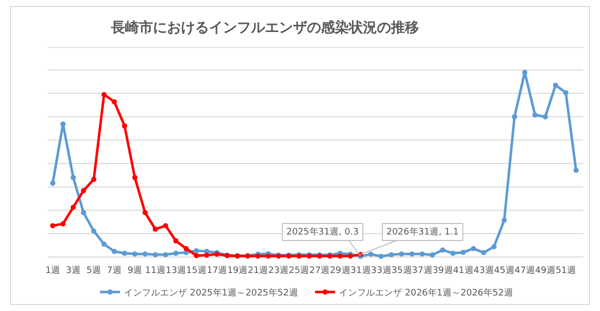 The width and height of the screenshot is (600, 311). I want to click on x-tick-label: 23週, so click(278, 270).